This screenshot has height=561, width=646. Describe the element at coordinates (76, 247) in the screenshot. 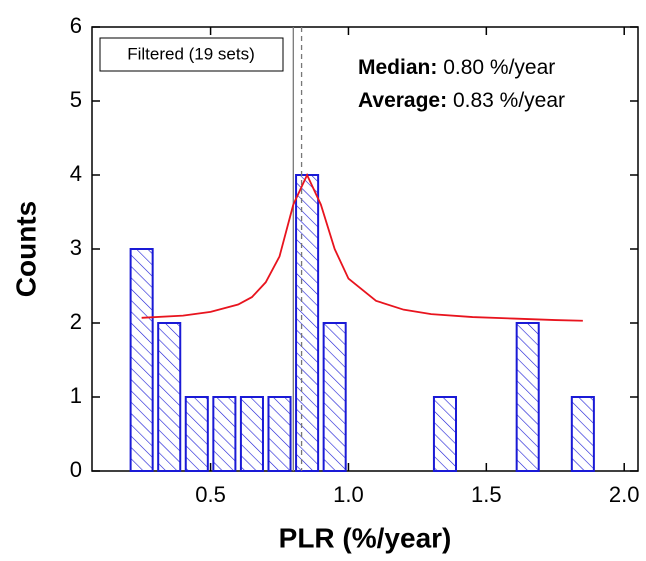

I see `y-tick-label: 3` at that location.